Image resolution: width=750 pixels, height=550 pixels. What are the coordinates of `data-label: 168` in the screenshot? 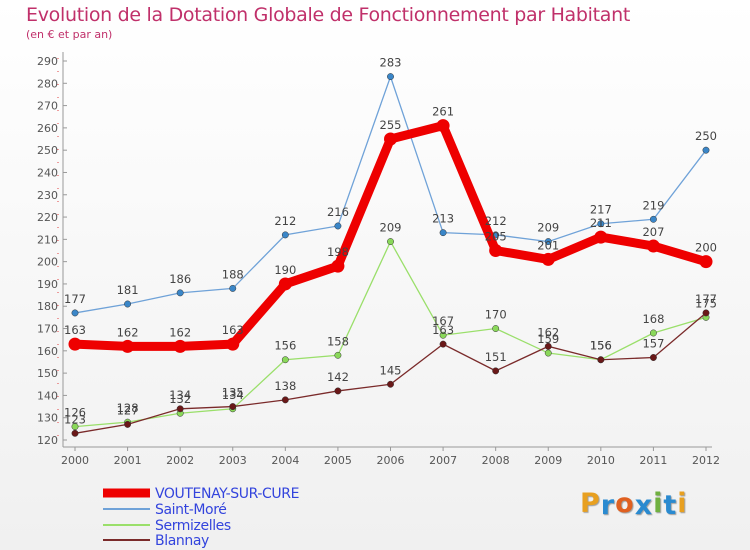 It's located at (653, 319).